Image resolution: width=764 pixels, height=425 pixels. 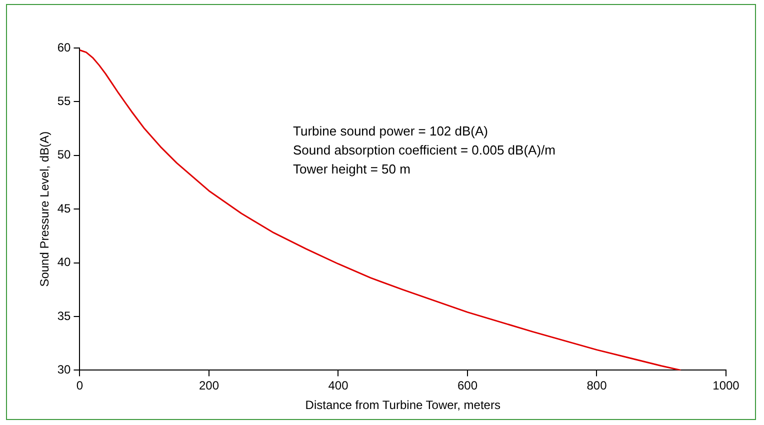 I want to click on x-tick-label: 800, so click(x=597, y=385).